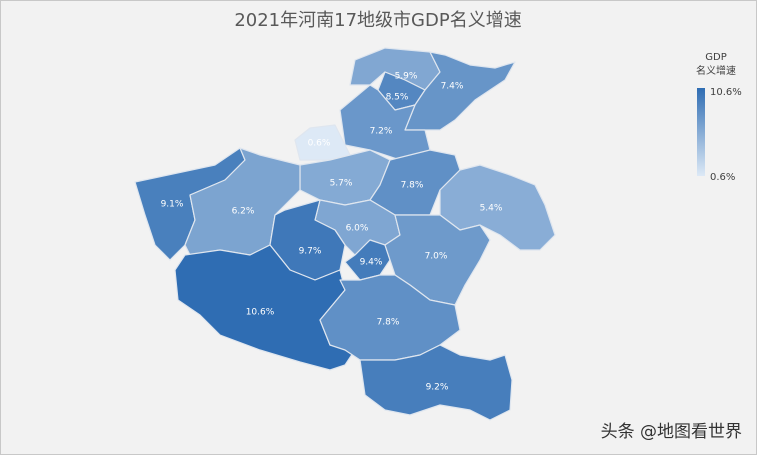 This screenshot has width=757, height=455. Describe the element at coordinates (436, 257) in the screenshot. I see `value-label: 7.0%` at that location.